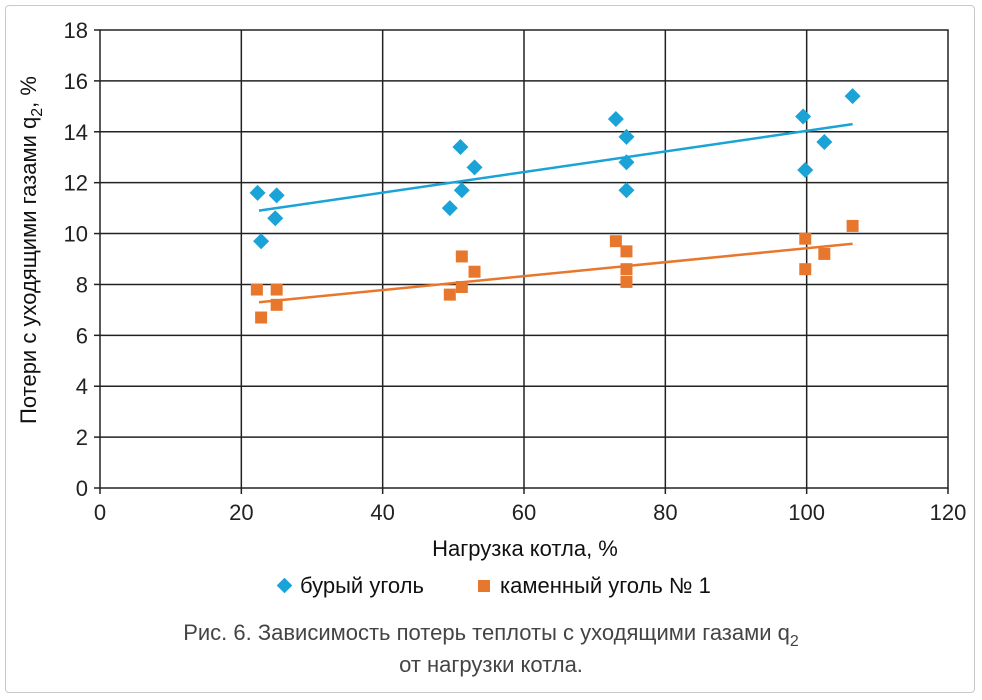 The height and width of the screenshot is (700, 982). What do you see at coordinates (525, 548) in the screenshot?
I see `x-axis-label: Нагрузка котла, %` at bounding box center [525, 548].